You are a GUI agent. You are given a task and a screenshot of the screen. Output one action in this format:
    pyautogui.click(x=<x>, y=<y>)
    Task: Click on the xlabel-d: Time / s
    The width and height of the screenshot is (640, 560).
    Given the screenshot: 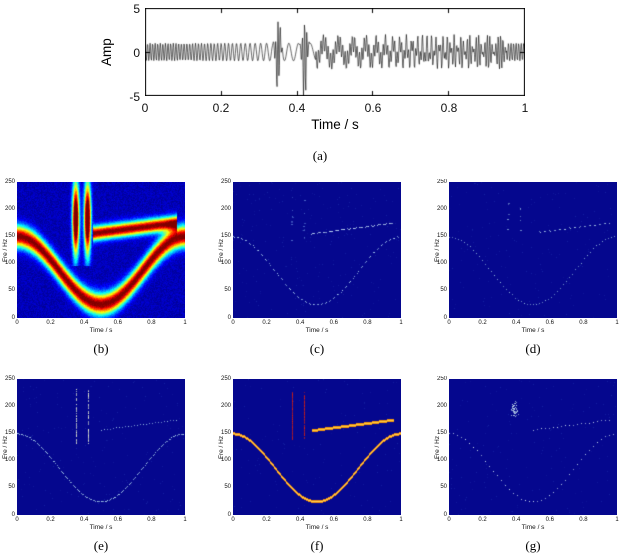 What is the action you would take?
    pyautogui.click(x=533, y=330)
    